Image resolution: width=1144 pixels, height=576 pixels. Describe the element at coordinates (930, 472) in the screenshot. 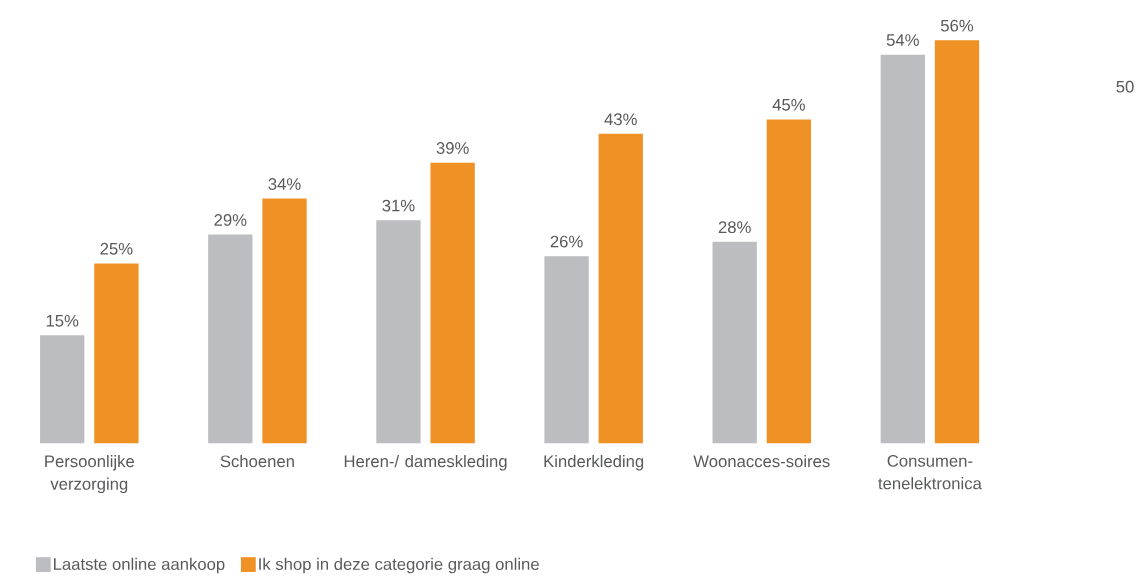

I see `x-tick-label: Consumen-tenelektronica` at that location.